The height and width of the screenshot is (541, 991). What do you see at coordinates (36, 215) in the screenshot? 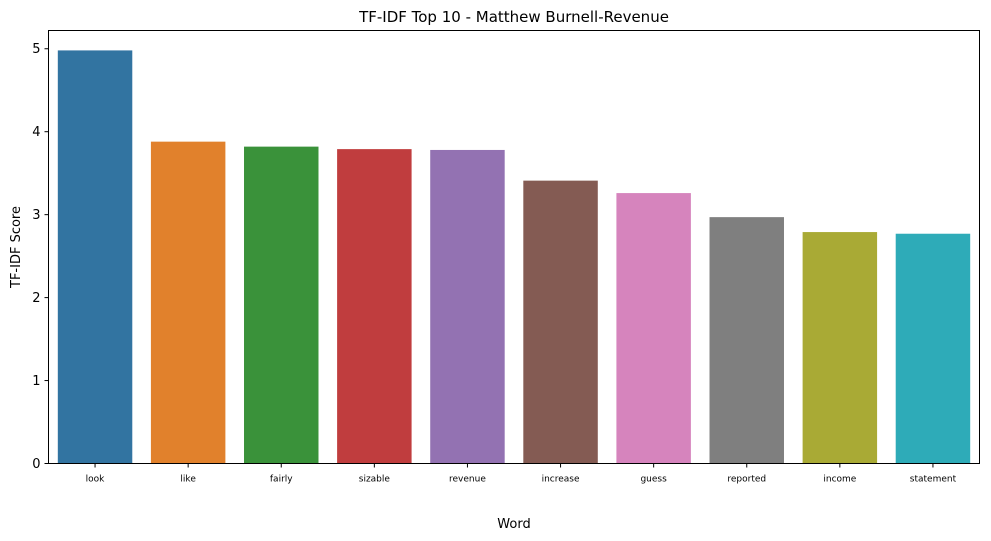
I see `y-tick-label: 3` at bounding box center [36, 215].